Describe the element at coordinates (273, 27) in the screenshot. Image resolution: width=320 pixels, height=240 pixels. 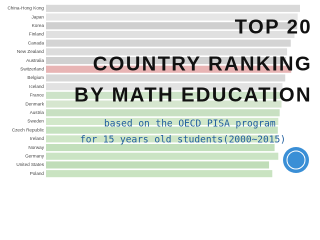
I see `title-line: TOP 20` at that location.